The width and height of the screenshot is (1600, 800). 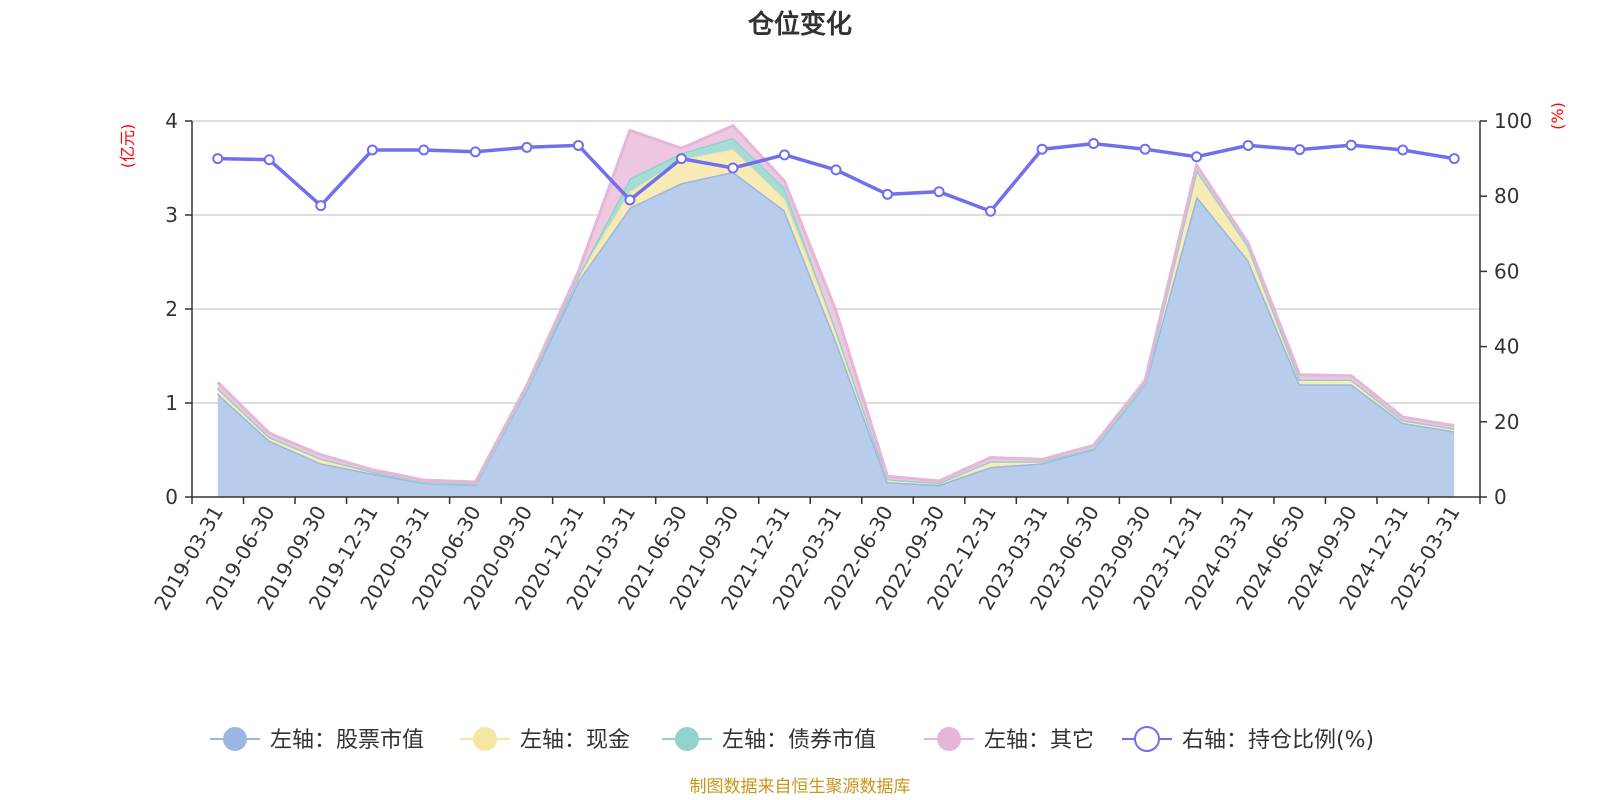 What do you see at coordinates (1039, 740) in the screenshot?
I see `legend-label: 左轴：其它` at bounding box center [1039, 740].